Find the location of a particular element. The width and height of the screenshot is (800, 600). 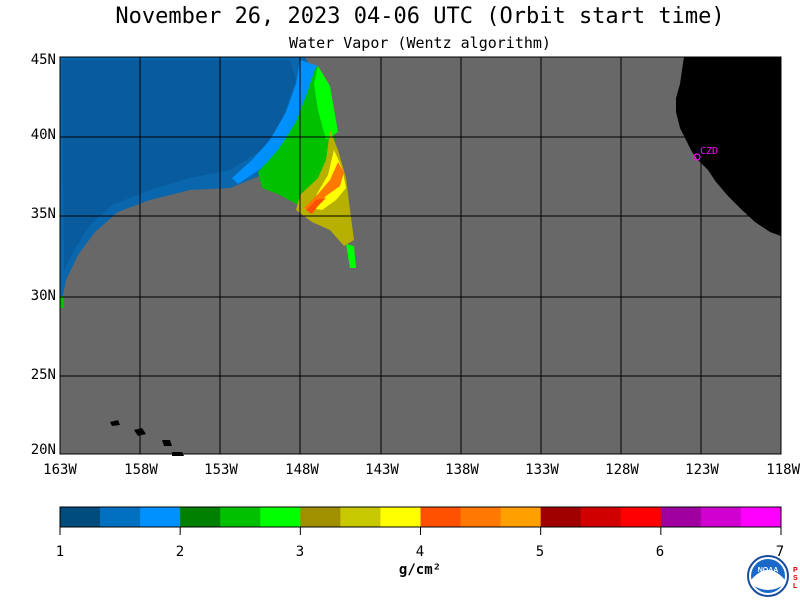

lon-label-153w: 153W is located at coordinates (221, 470).